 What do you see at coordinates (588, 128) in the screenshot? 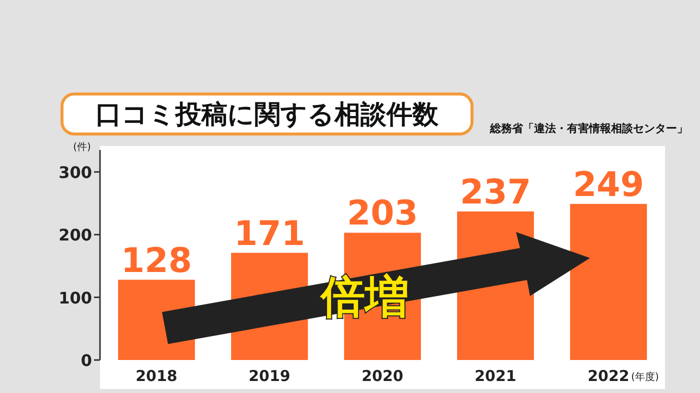
I see `text: 総務省「違法・有害情報相談センター」` at bounding box center [588, 128].